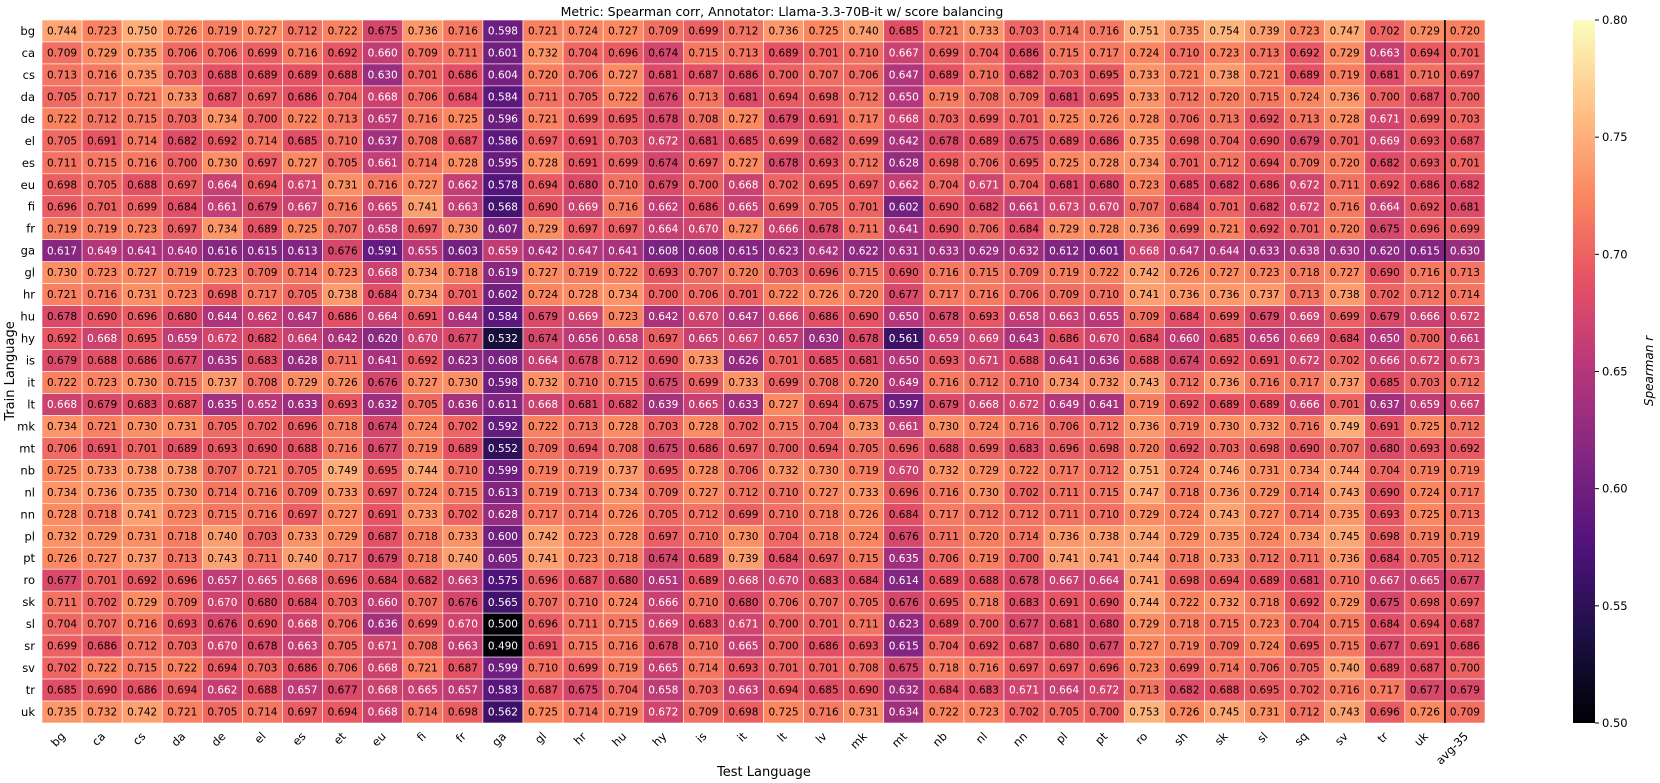  Describe the element at coordinates (142, 471) in the screenshot. I see `cell-value-label: 0.738` at that location.